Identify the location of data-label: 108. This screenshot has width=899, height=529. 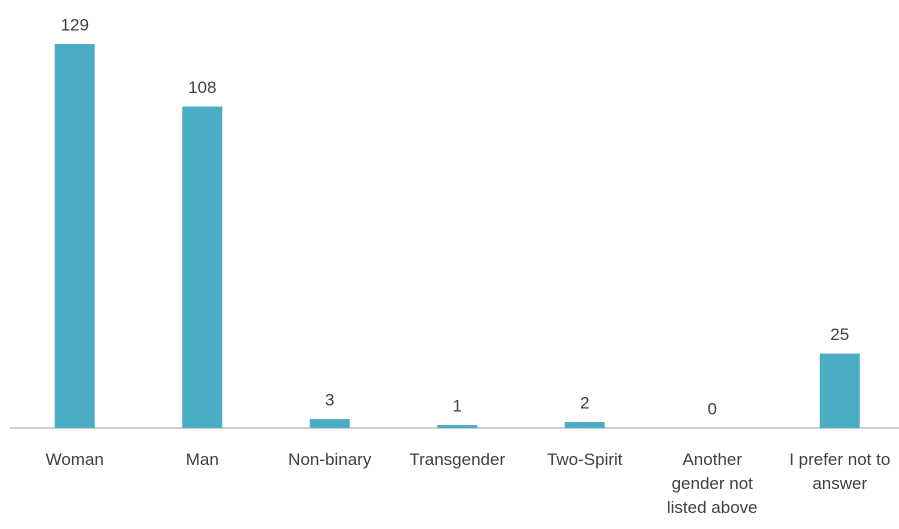
(202, 87).